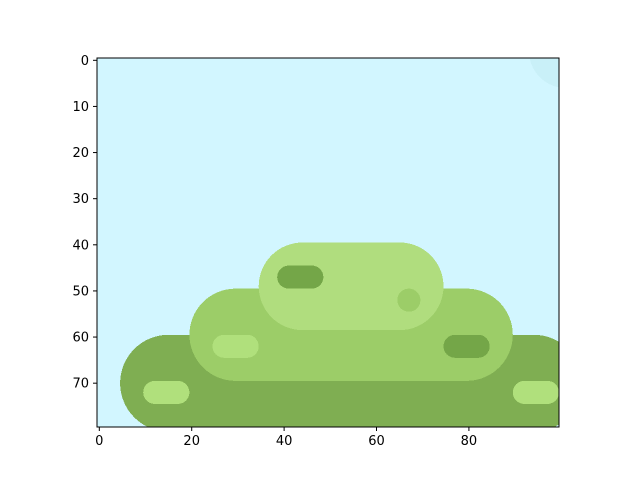 This screenshot has width=640, height=480. Describe the element at coordinates (80, 384) in the screenshot. I see `y-tick-label: 70` at that location.